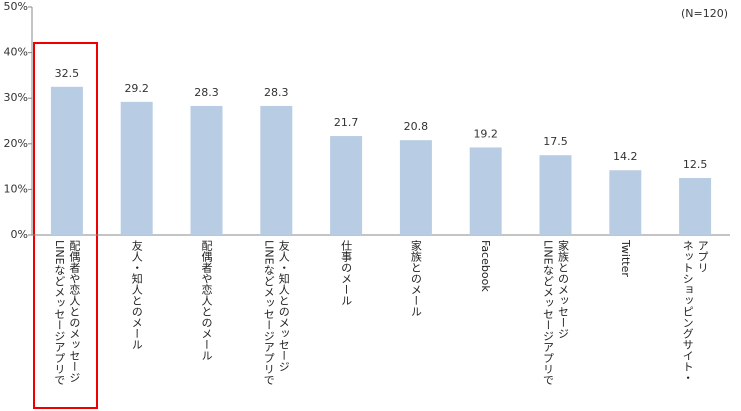 This screenshot has width=741, height=411. Describe the element at coordinates (416, 126) in the screenshot. I see `value-label: 20.8` at that location.